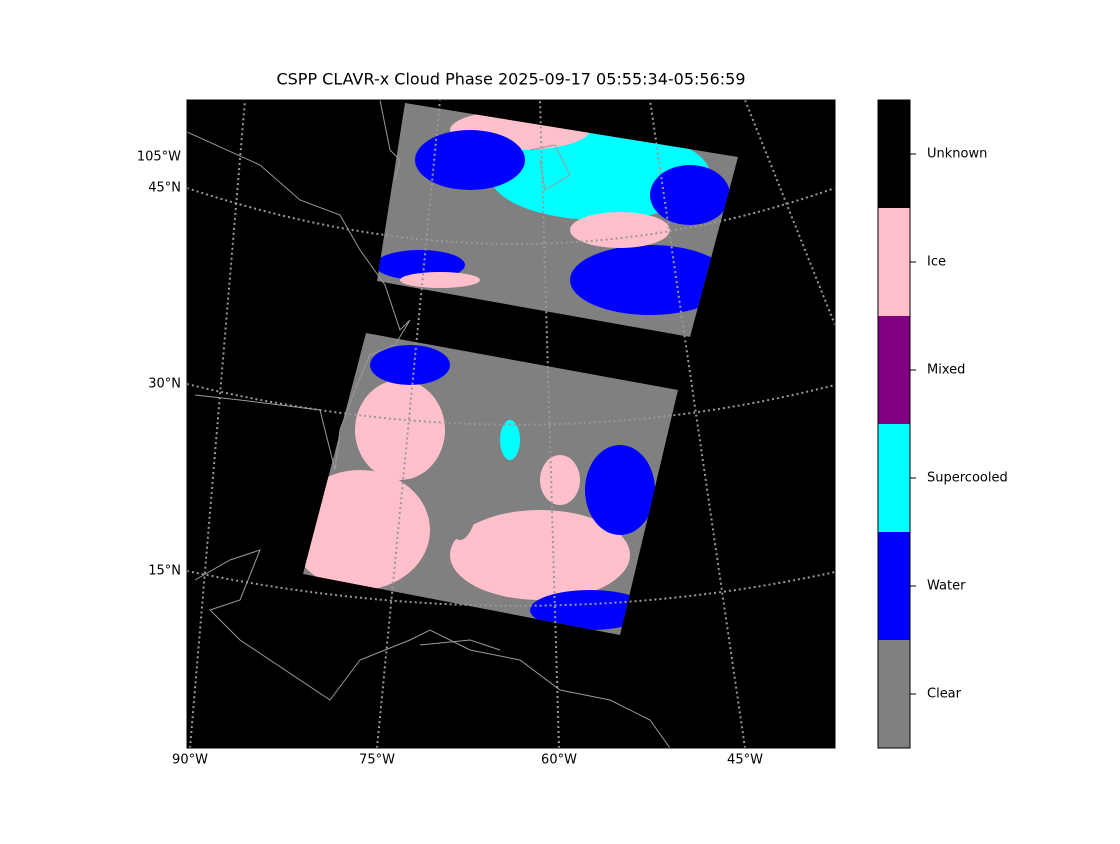 The width and height of the screenshot is (1120, 844). What do you see at coordinates (946, 370) in the screenshot?
I see `colorbar-label: Mixed` at bounding box center [946, 370].